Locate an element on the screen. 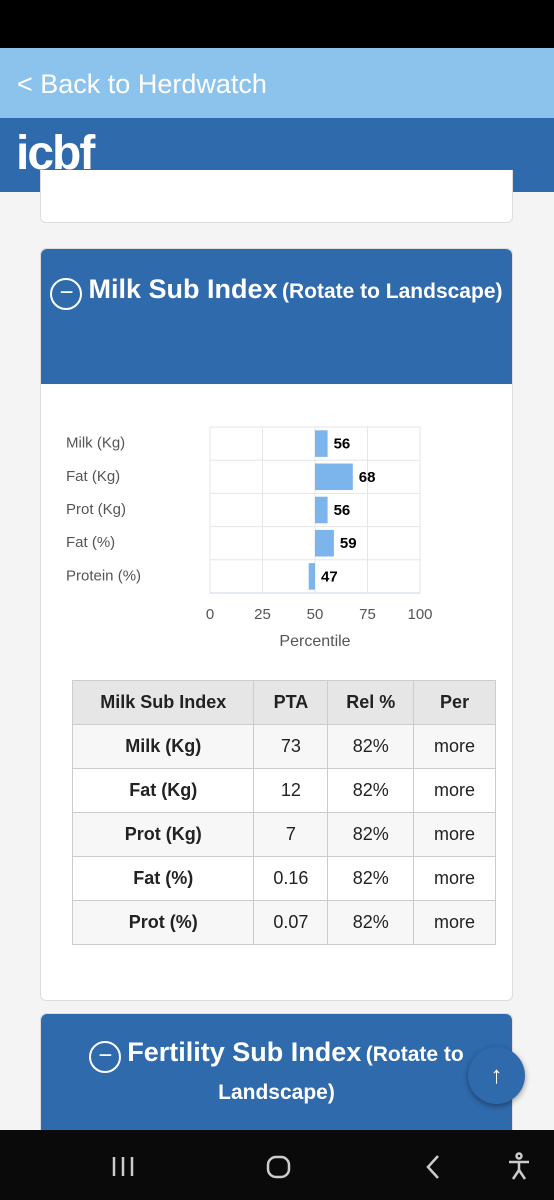 The image size is (554, 1200). data-label: 68 is located at coordinates (367, 477).